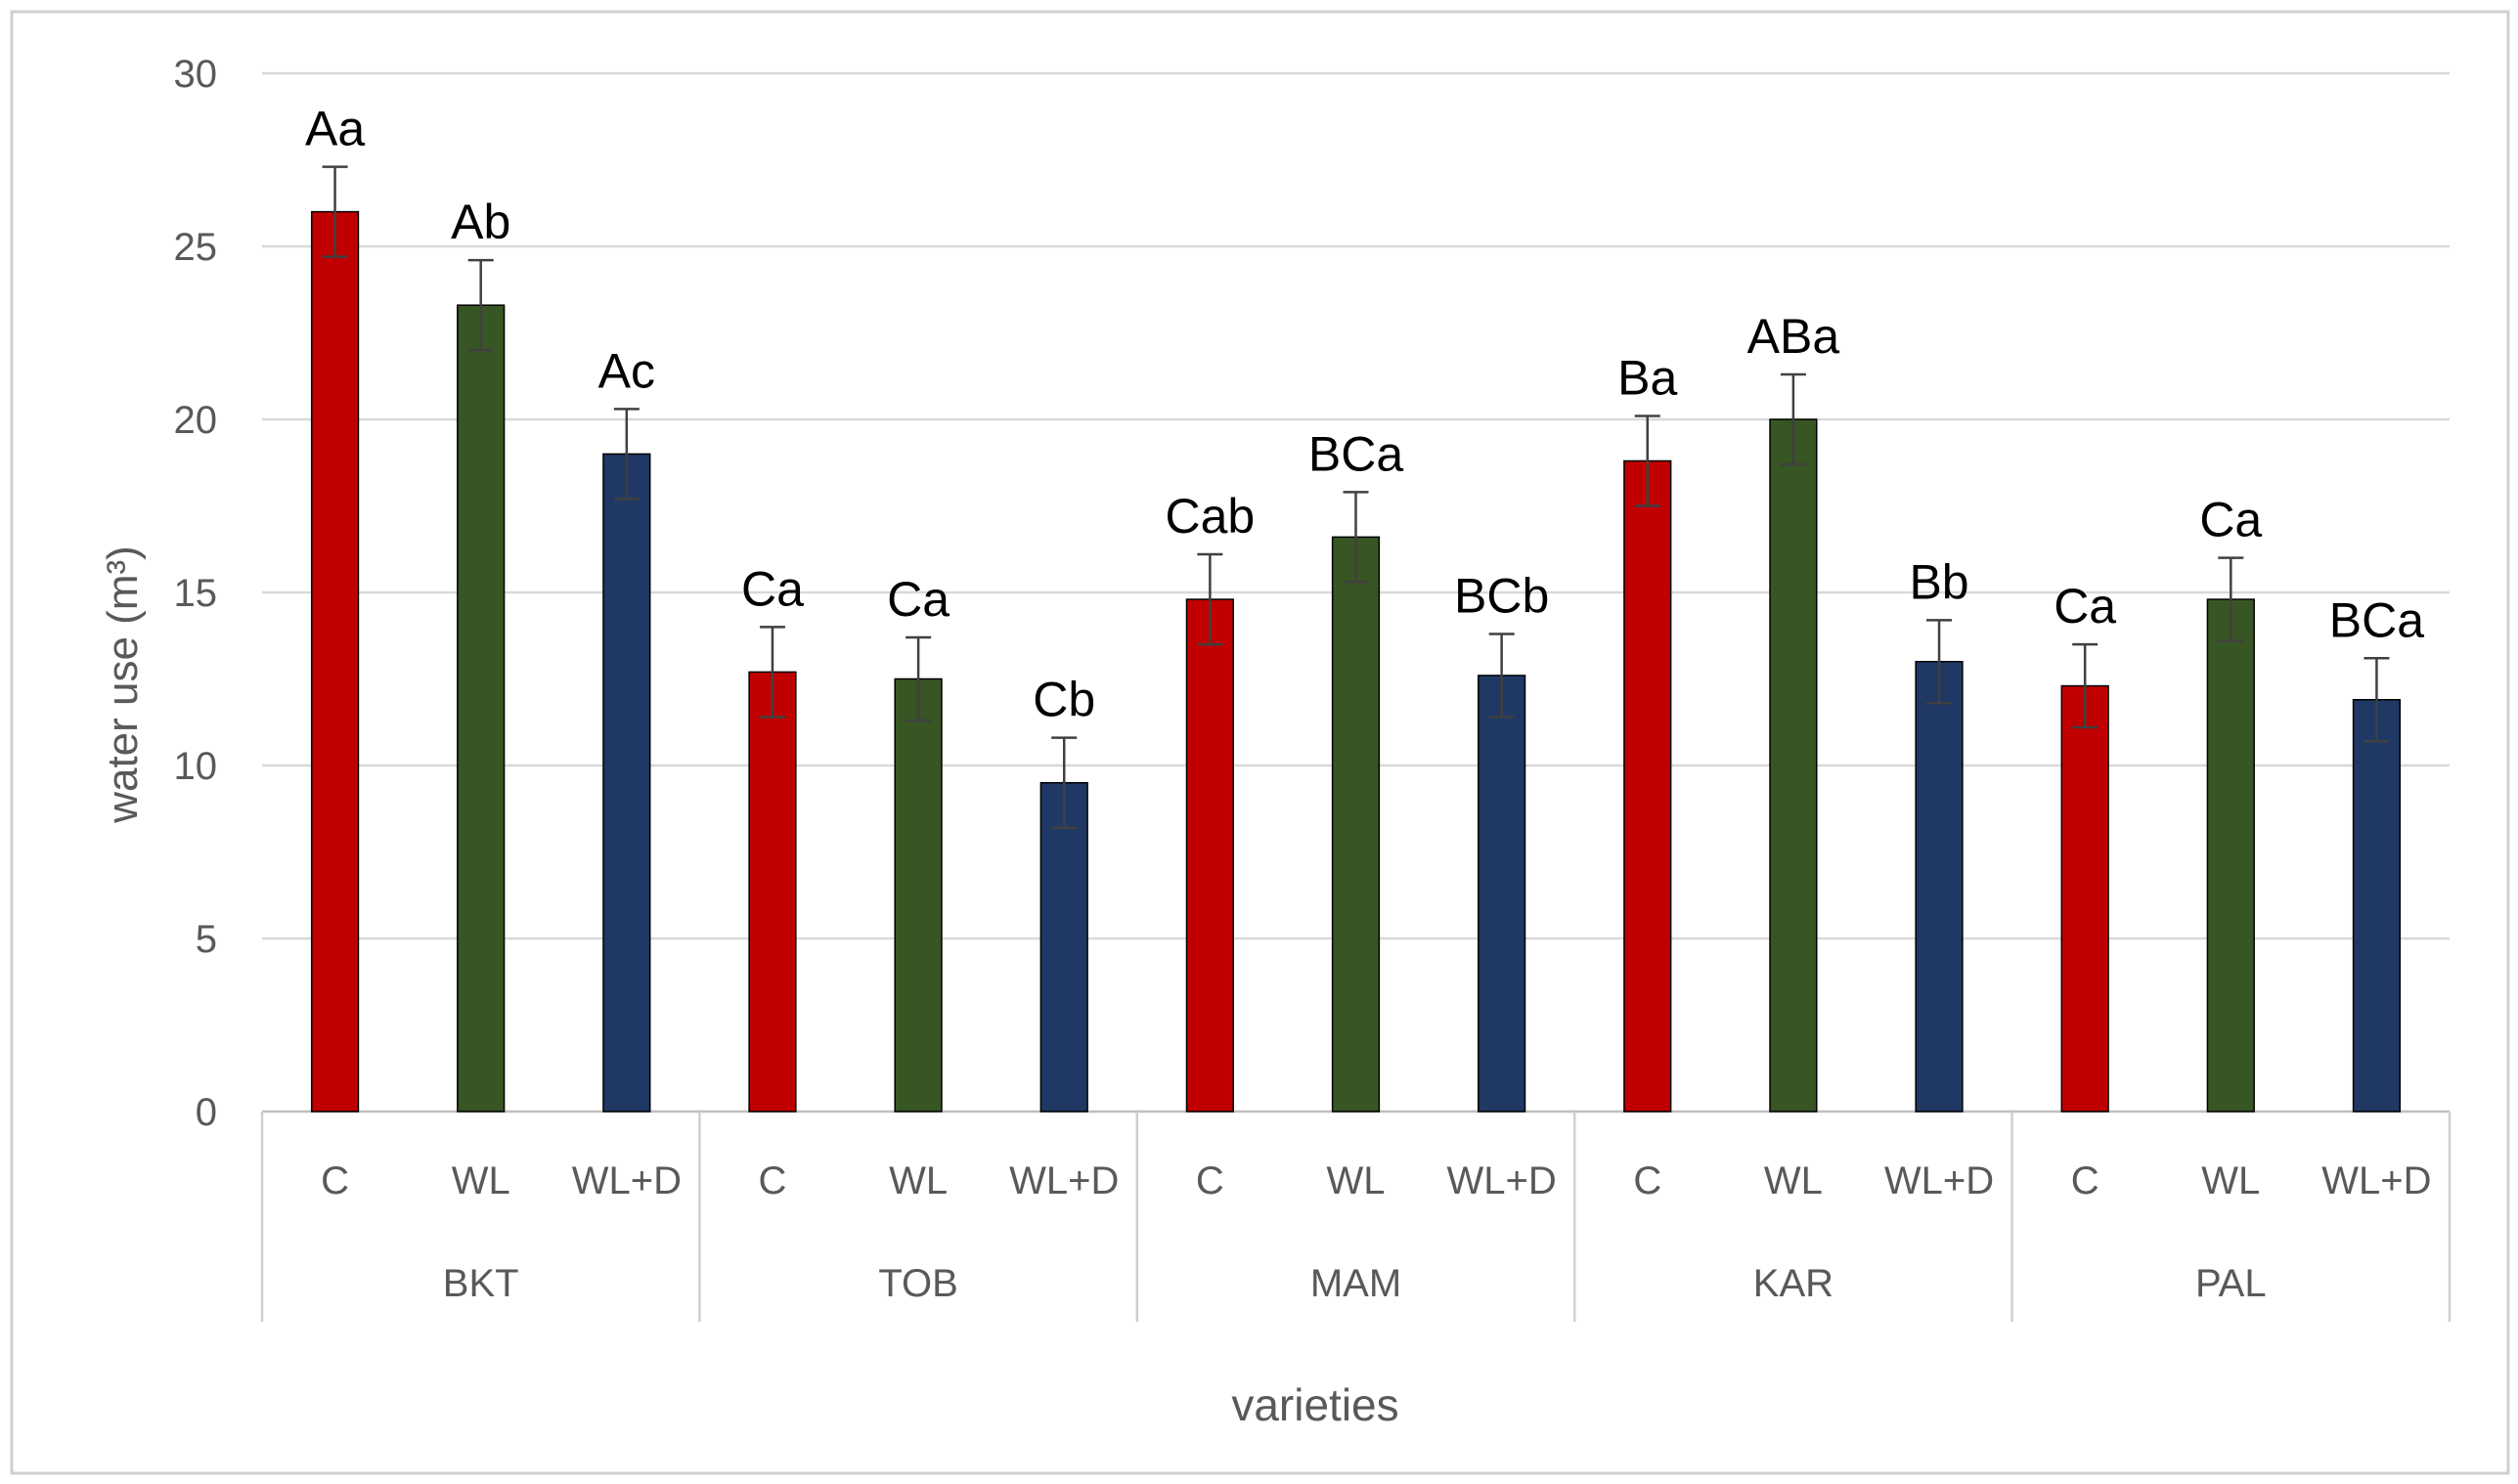 The image size is (2518, 1484). Describe the element at coordinates (1647, 377) in the screenshot. I see `significance-label: Ba` at that location.